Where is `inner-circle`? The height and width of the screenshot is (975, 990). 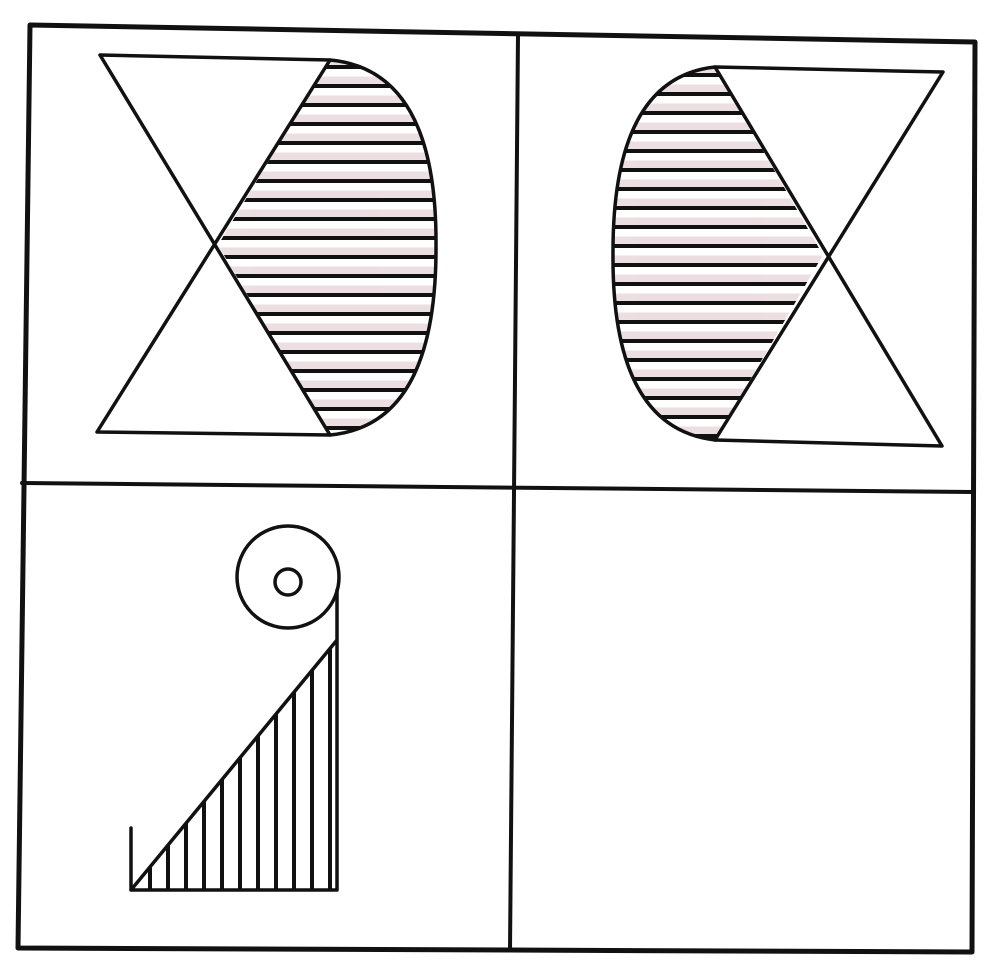 inner-circle is located at coordinates (288, 582).